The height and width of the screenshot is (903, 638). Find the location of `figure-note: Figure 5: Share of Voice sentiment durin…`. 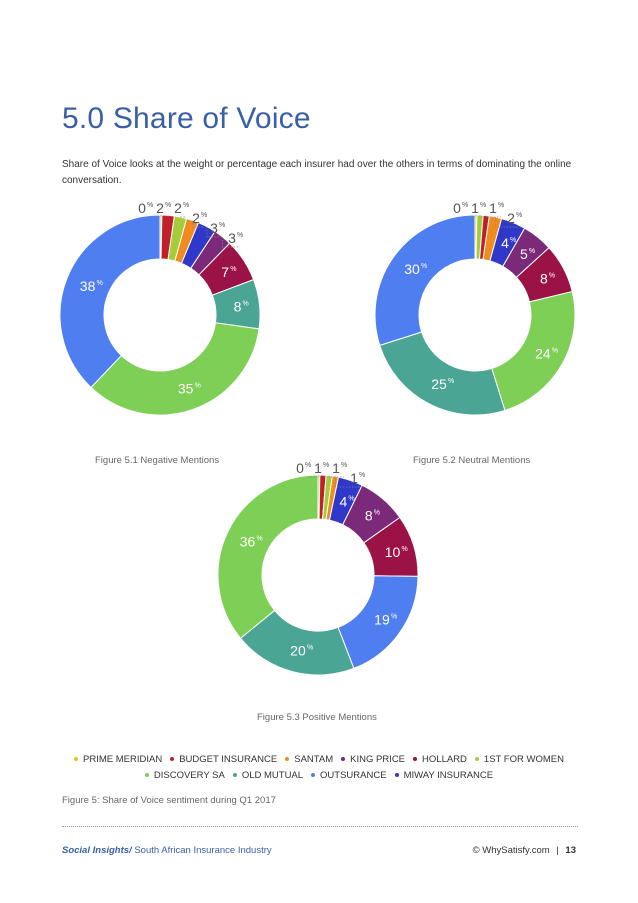

figure-note: Figure 5: Share of Voice sentiment durin… is located at coordinates (169, 800).